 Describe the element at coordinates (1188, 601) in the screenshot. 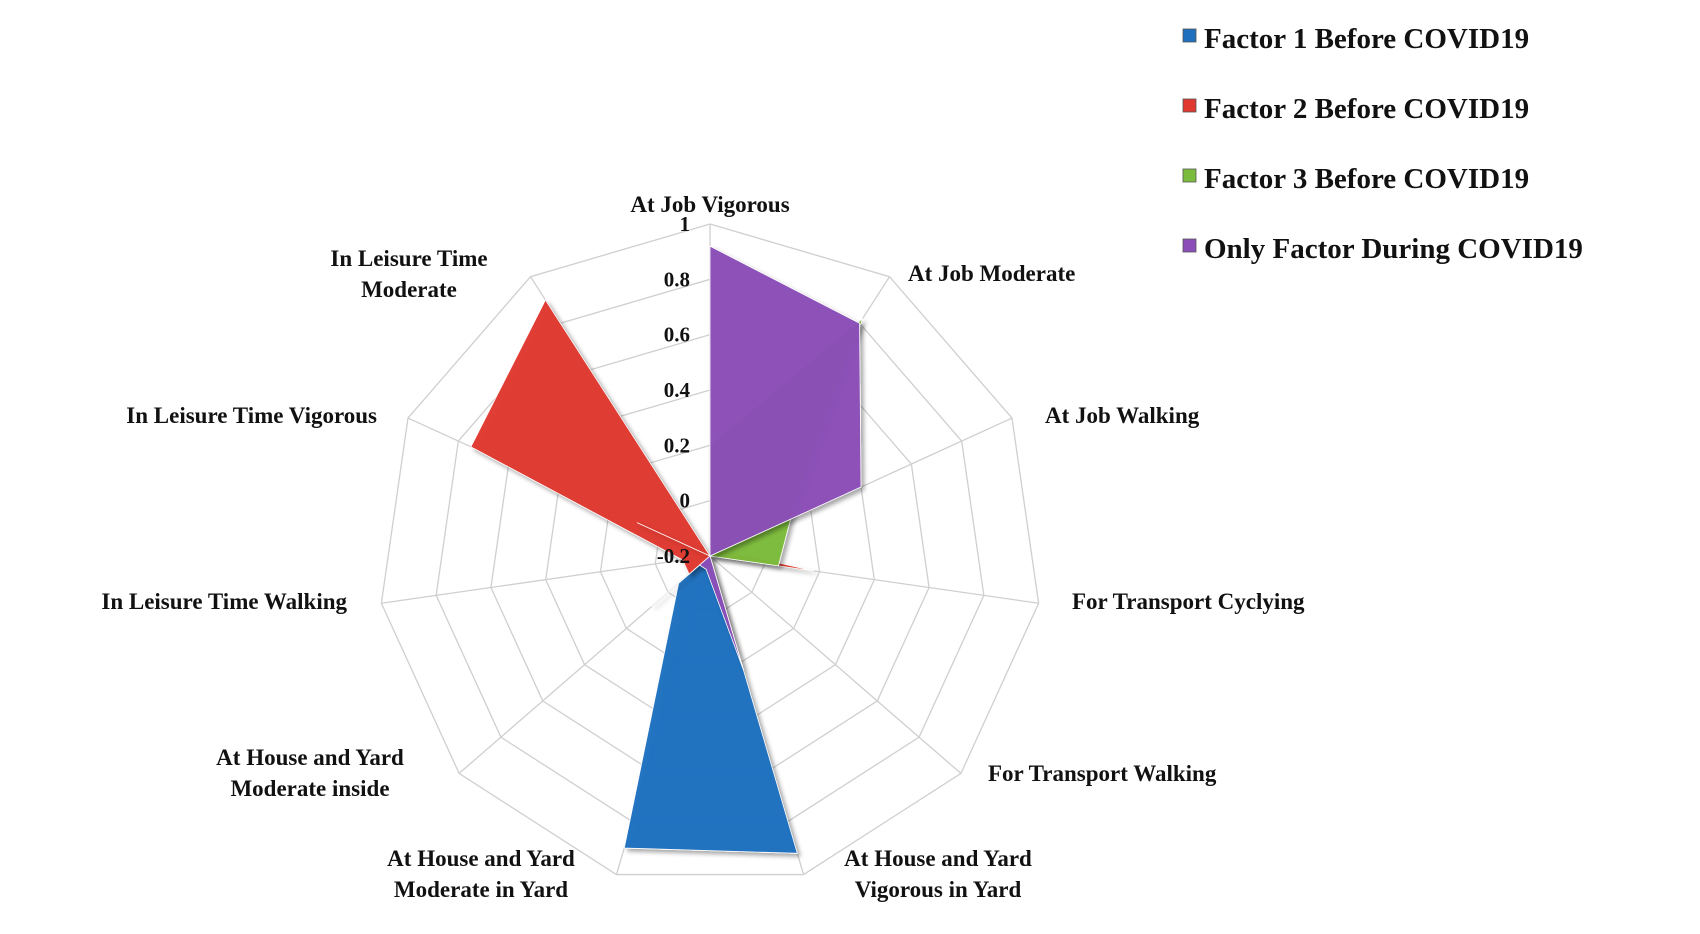

I see `axis-label: For Transport Cyclying` at that location.